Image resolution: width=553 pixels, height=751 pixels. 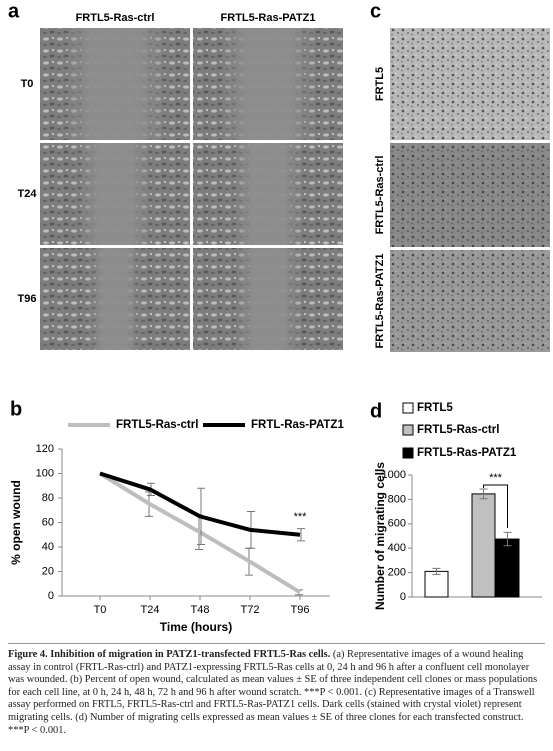 I want to click on y-axis-title: % open wound, so click(x=16, y=522).